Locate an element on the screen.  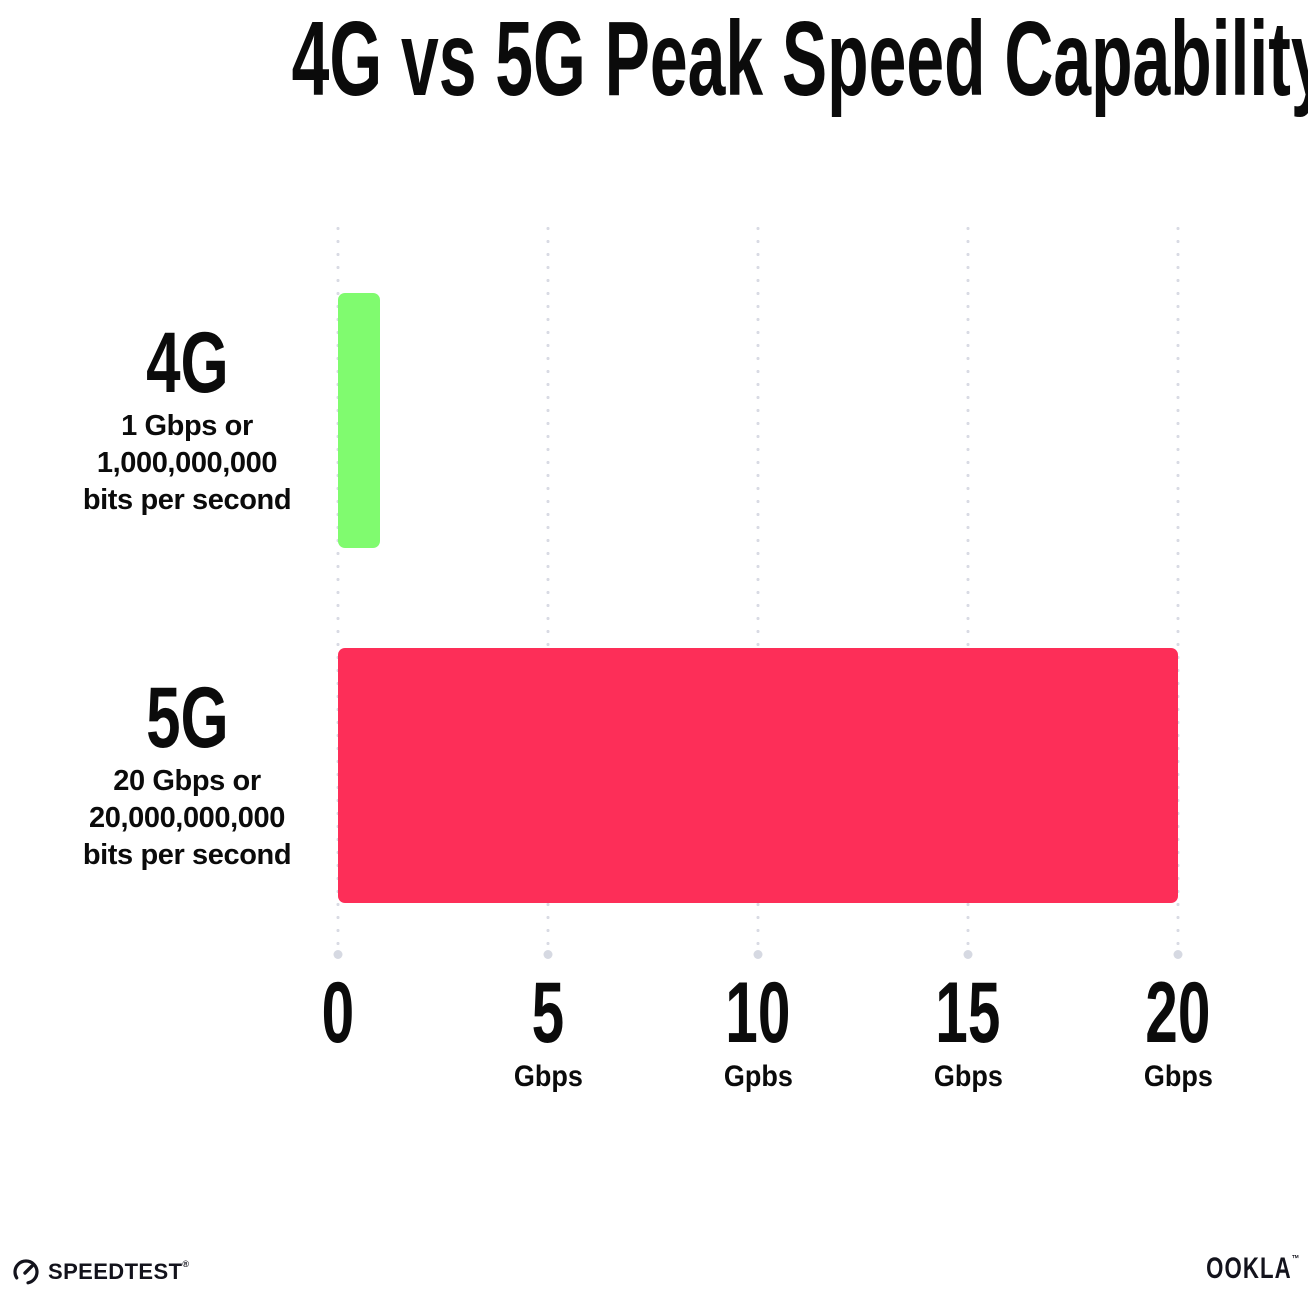
ookla-wordmark: OOKLA™ is located at coordinates (1252, 1268).